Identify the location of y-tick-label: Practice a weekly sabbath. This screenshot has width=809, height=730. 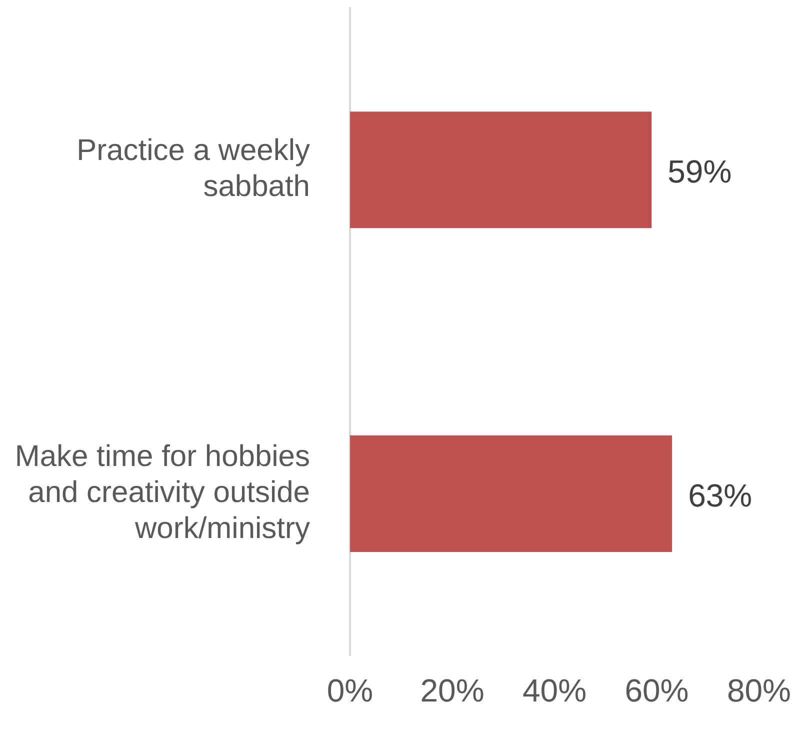
(193, 169).